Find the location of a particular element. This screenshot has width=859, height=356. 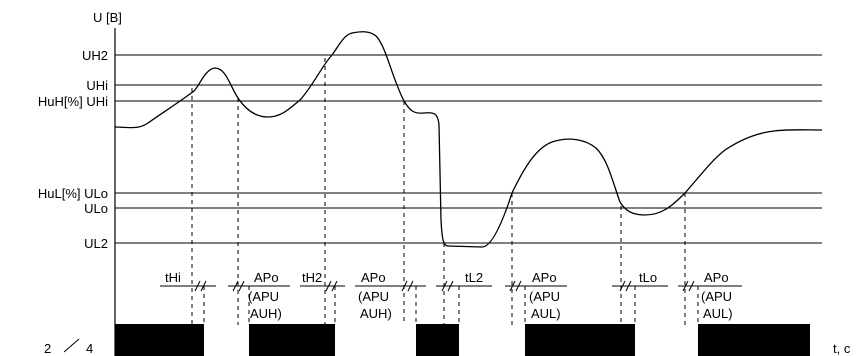

interval-label-apo4-mode2: AUL) is located at coordinates (718, 313).